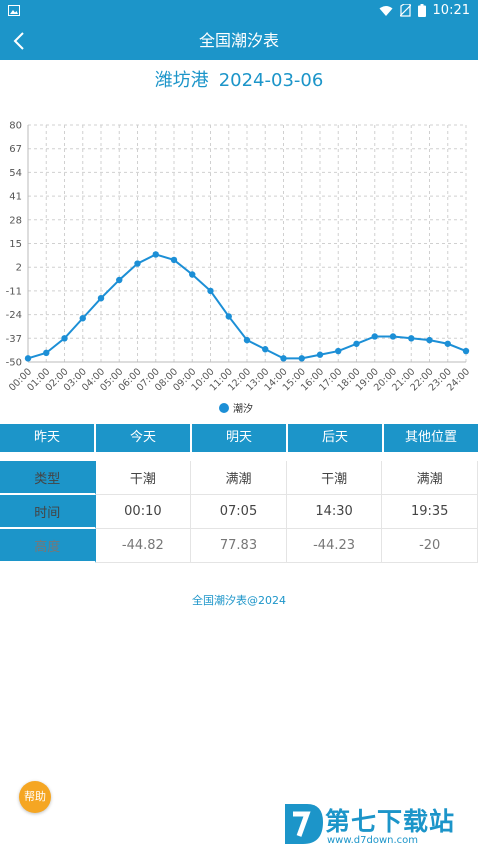  Describe the element at coordinates (181, 80) in the screenshot. I see `port-name: 潍坊港` at that location.